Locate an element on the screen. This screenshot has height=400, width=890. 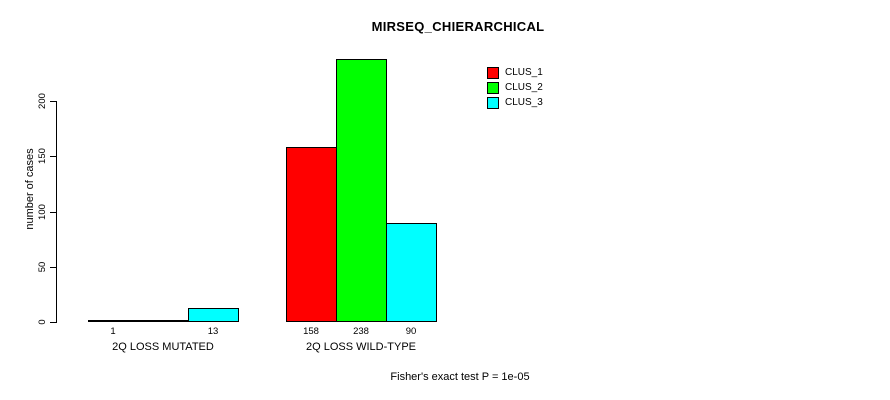
bar-value-label: 158 is located at coordinates (311, 331).